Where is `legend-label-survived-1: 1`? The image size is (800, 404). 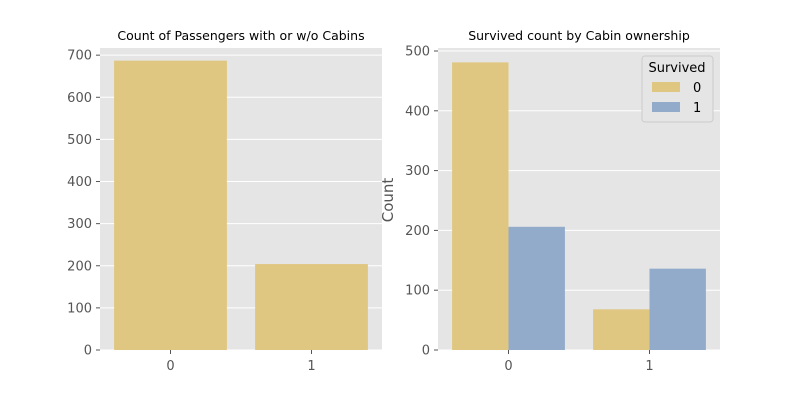
legend-label-survived-1: 1 is located at coordinates (697, 108).